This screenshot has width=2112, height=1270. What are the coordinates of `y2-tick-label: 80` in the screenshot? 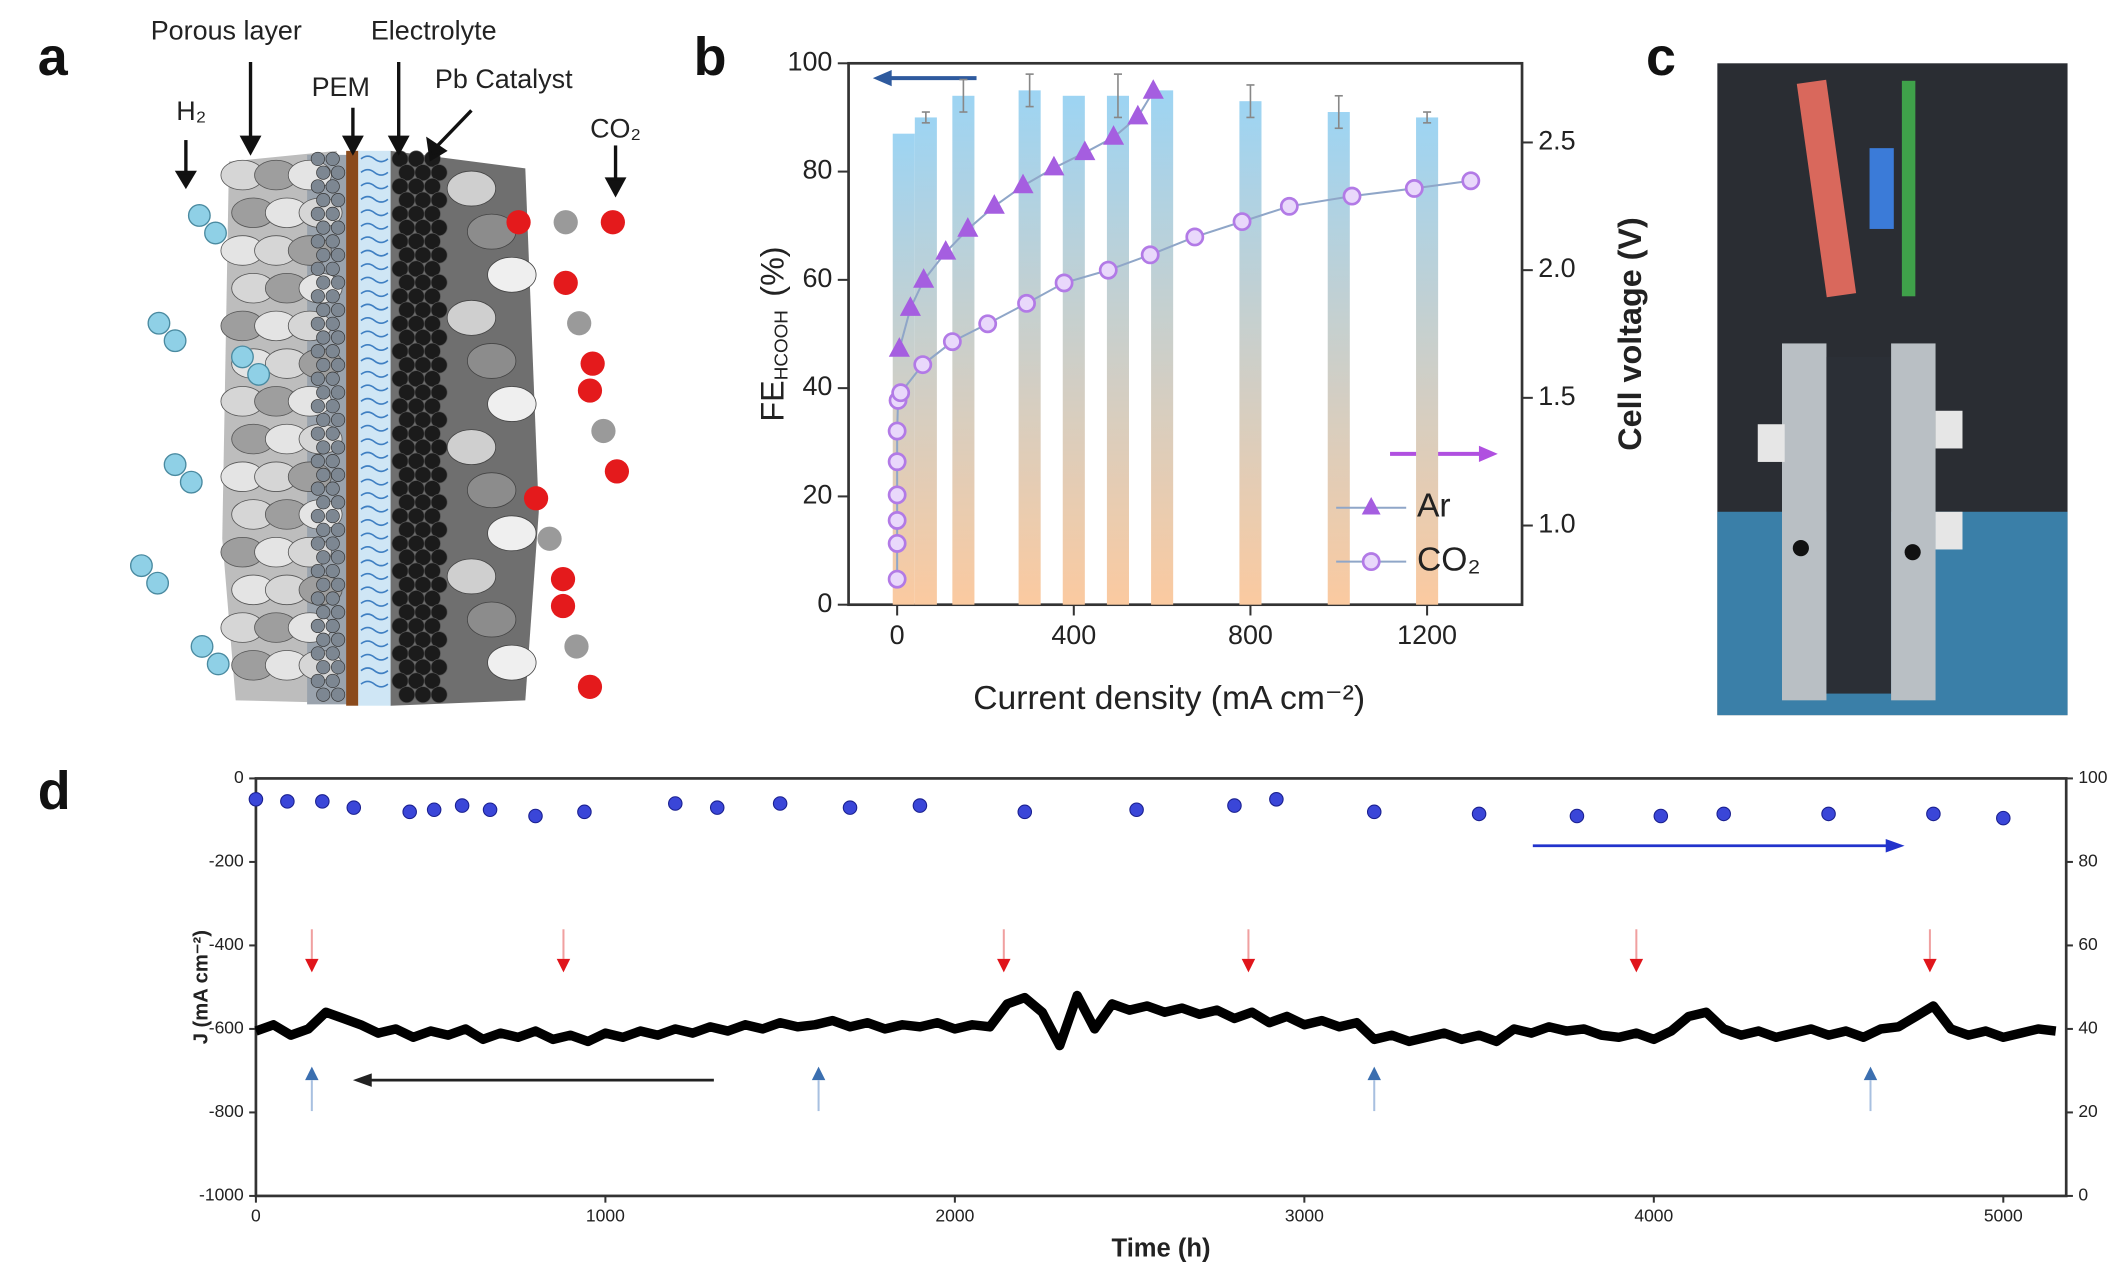 It's located at (2088, 861).